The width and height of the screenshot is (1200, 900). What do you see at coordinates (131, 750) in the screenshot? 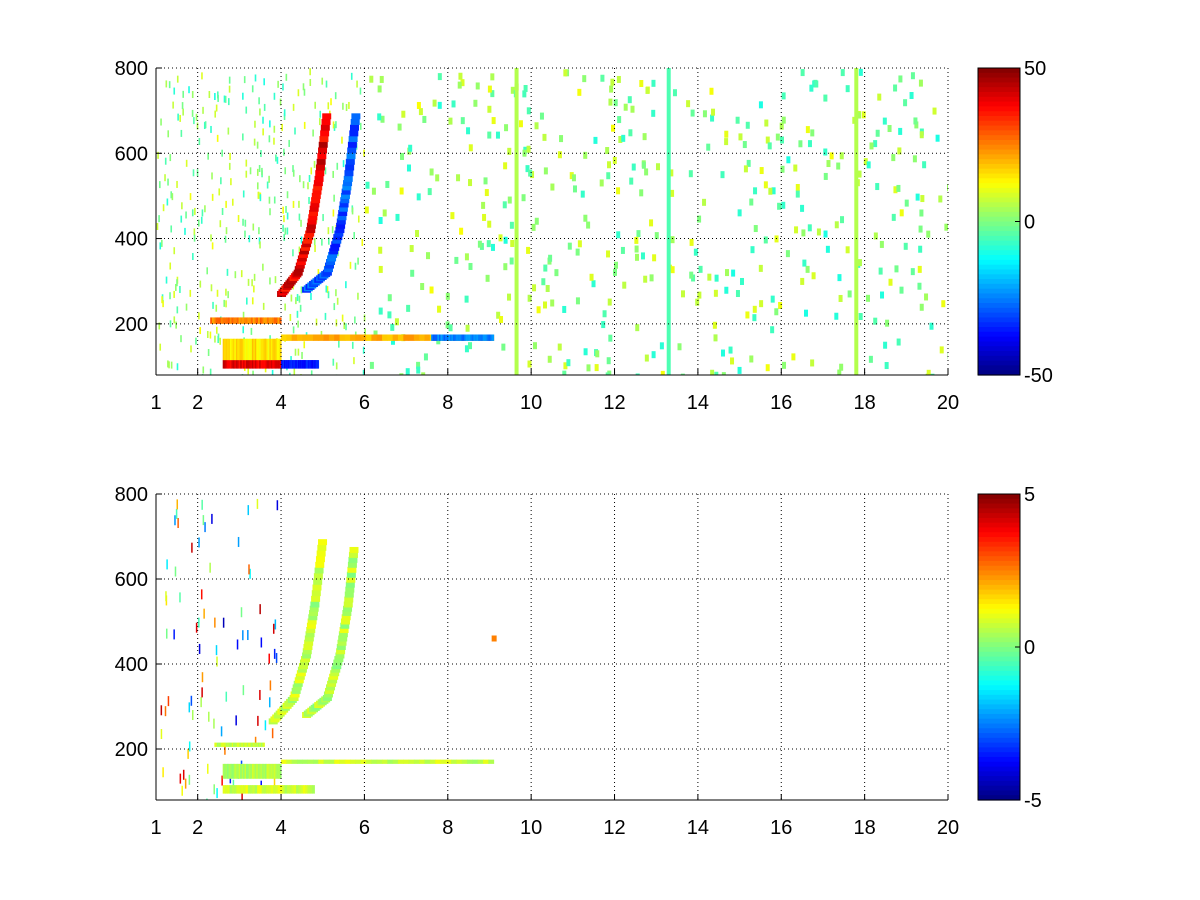
I see `y-tick-label: 200` at bounding box center [131, 750].